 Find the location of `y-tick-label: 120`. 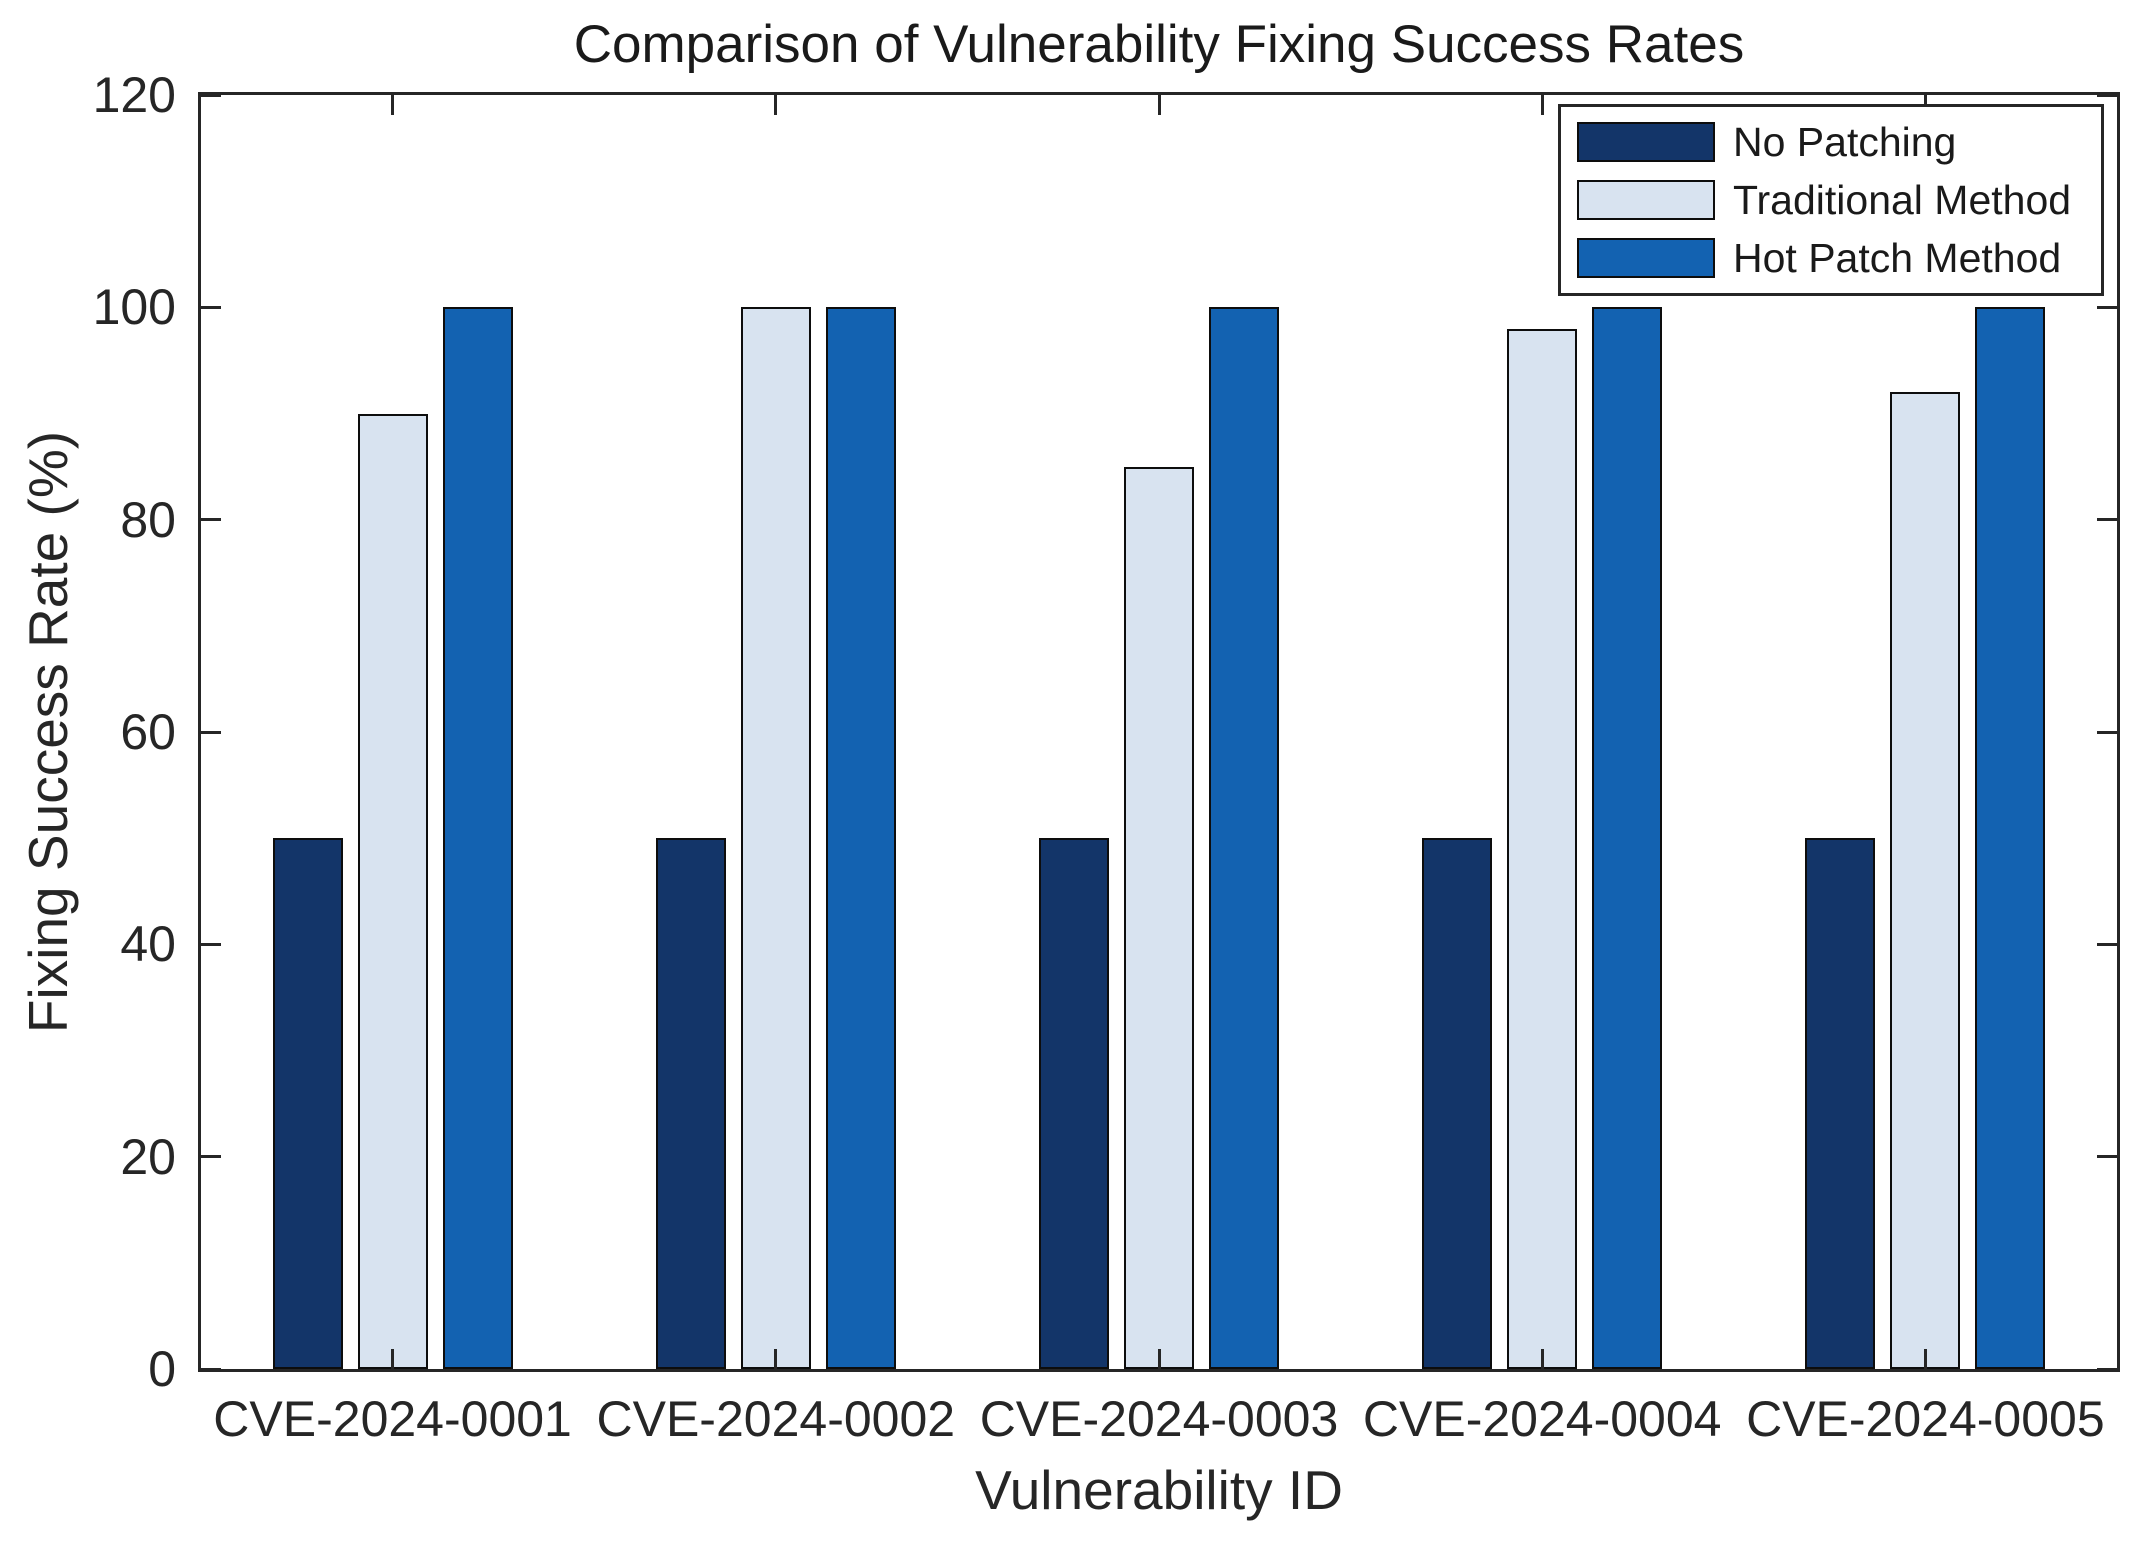

y-tick-label: 120 is located at coordinates (134, 95).